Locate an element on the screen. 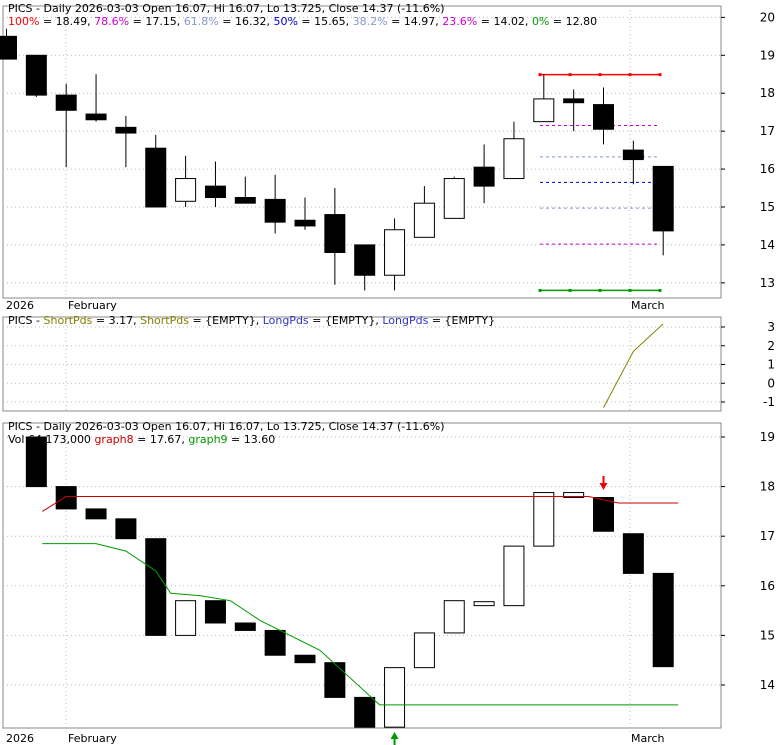 The height and width of the screenshot is (745, 780). x-label-2026-bottom: 2026 is located at coordinates (20, 738).